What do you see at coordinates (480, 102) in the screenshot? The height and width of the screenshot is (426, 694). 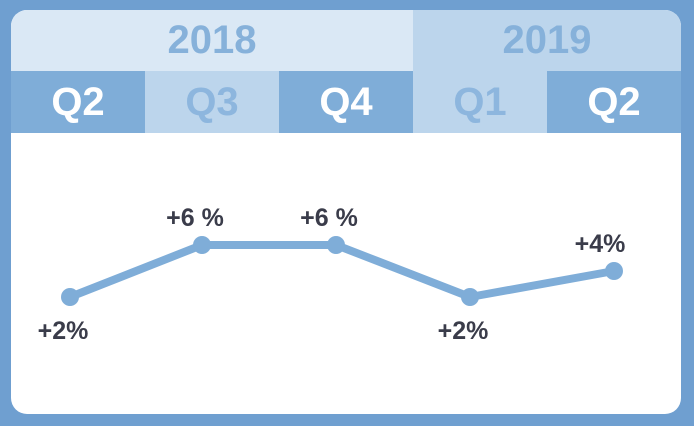 I see `quarter-label: Q1` at bounding box center [480, 102].